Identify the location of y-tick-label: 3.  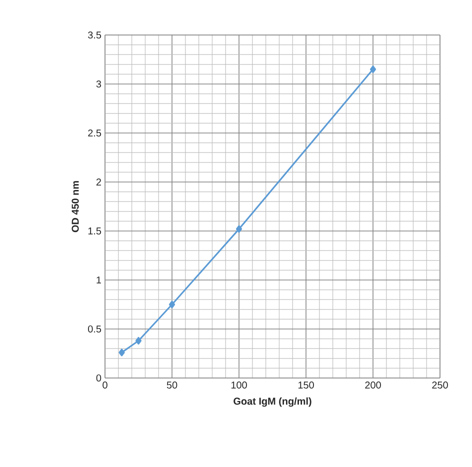
(99, 84).